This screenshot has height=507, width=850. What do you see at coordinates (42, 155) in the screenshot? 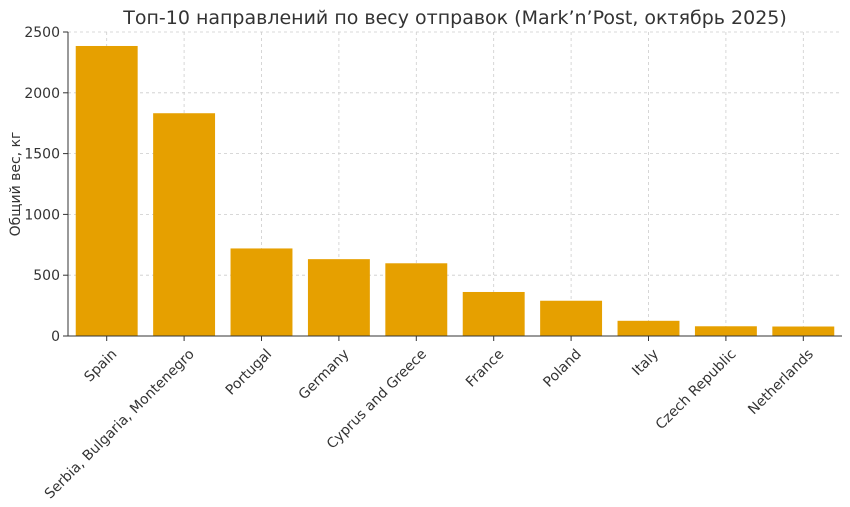
I see `y-tick-label: 1500` at bounding box center [42, 155].